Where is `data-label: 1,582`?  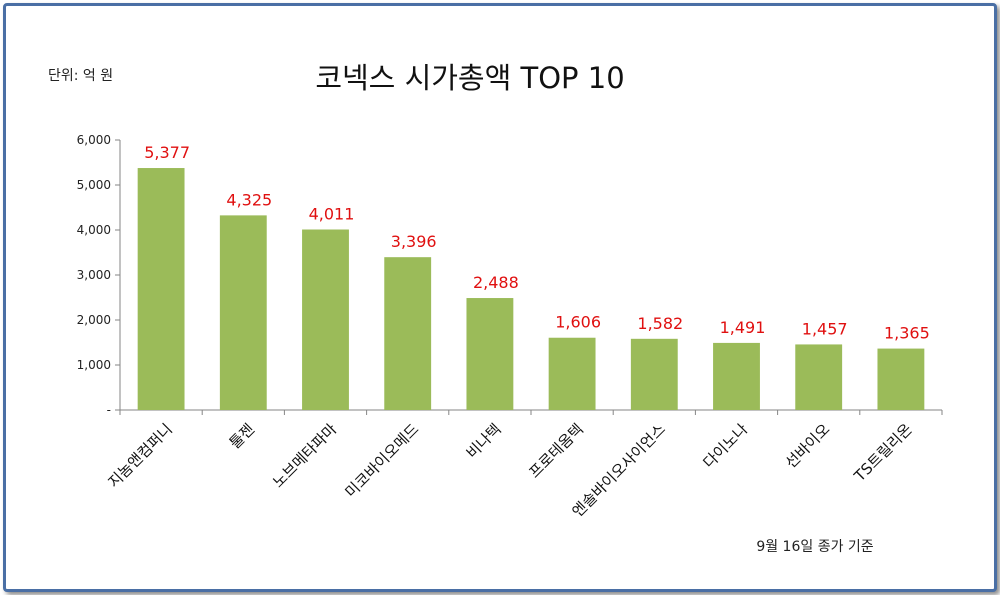
data-label: 1,582 is located at coordinates (660, 323).